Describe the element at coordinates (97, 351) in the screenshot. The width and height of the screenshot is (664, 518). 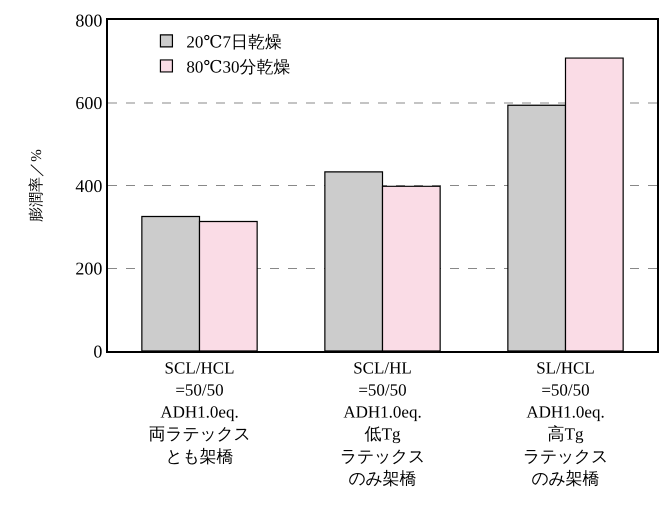
I see `y-tick-label: 0` at that location.